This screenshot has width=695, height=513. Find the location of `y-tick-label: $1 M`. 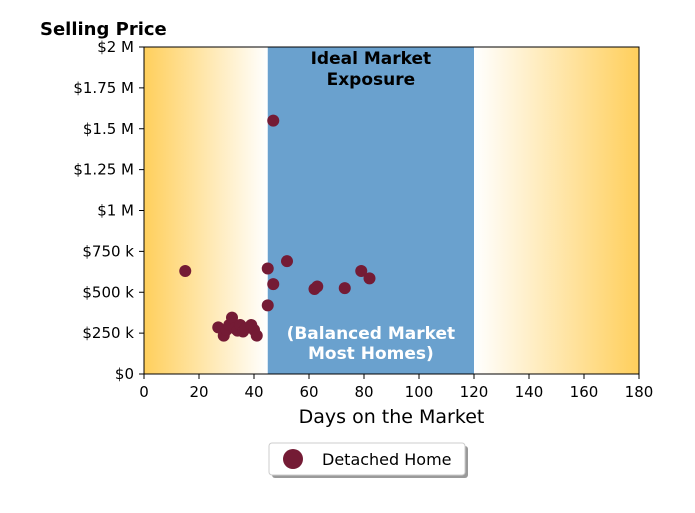

y-tick-label: $1 M is located at coordinates (115, 211).